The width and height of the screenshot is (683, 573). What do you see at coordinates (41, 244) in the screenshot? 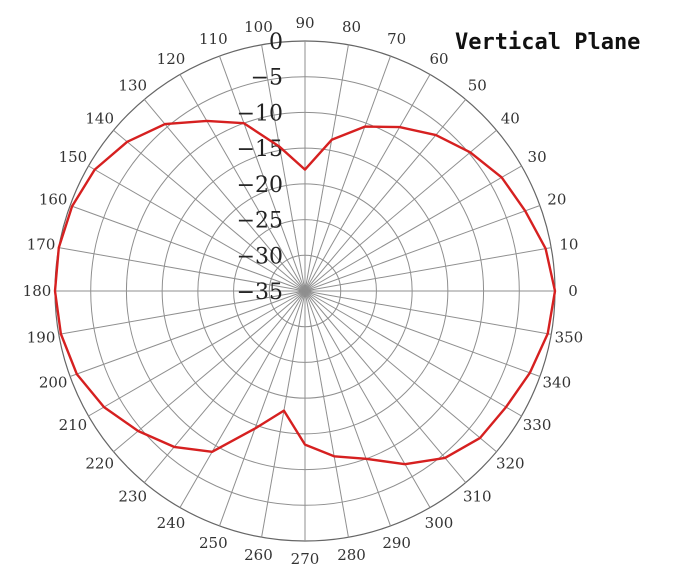
I see `angle-tick-label: 170` at bounding box center [41, 244].